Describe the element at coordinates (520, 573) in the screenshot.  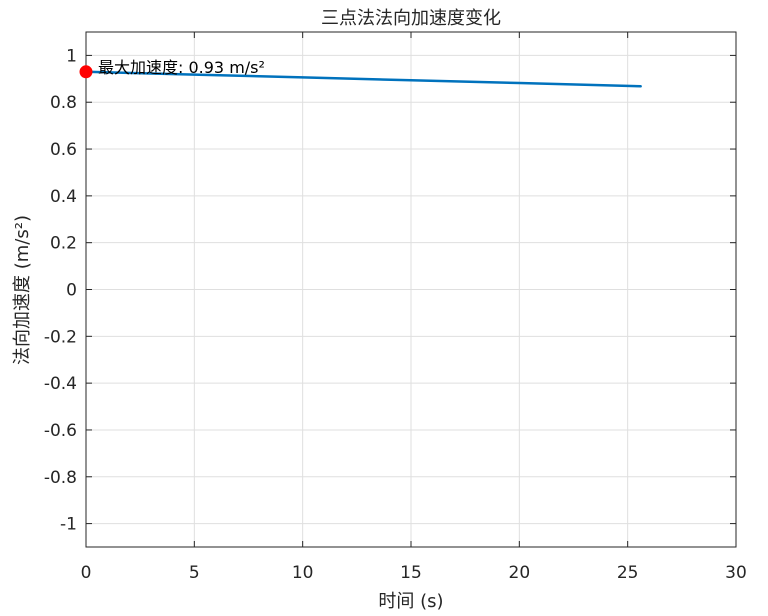
I see `x-tick-label: 20` at that location.